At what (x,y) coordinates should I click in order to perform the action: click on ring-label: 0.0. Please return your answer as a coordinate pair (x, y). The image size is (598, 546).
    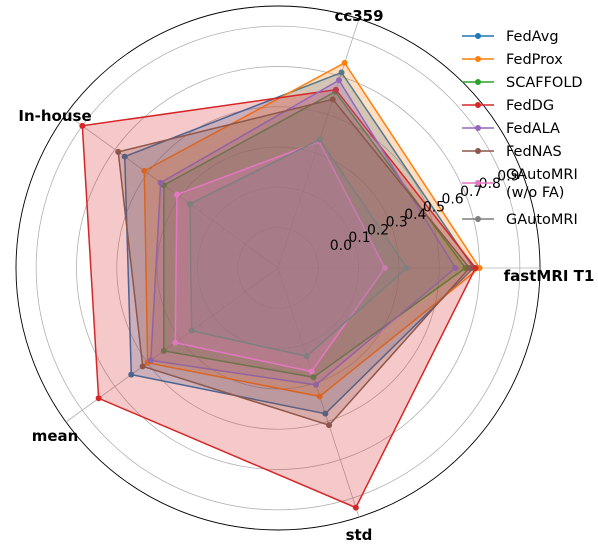
    Looking at the image, I should click on (341, 246).